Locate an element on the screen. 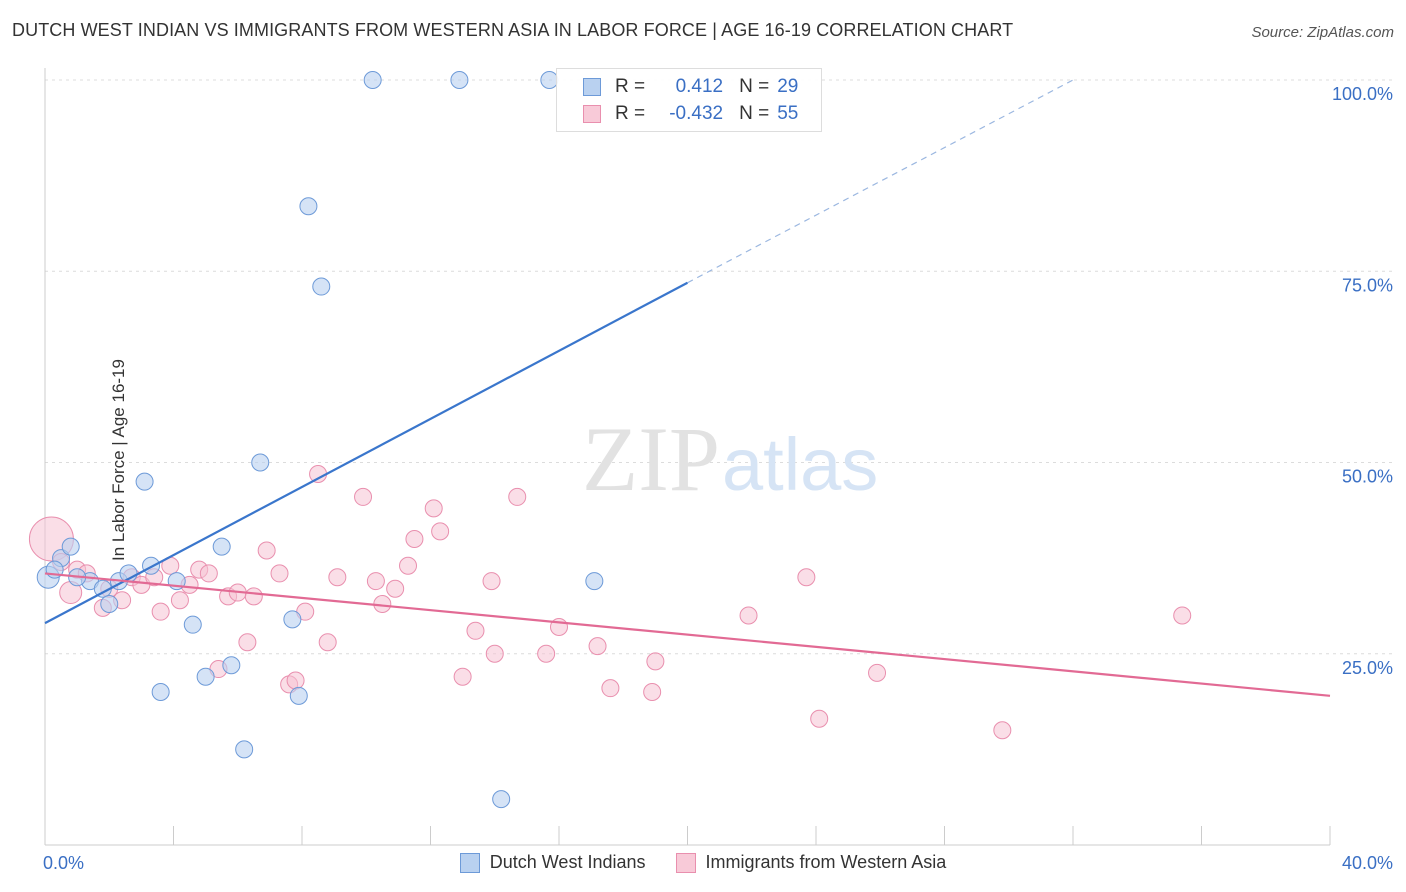  legend-n-value: 55 is located at coordinates (788, 113).